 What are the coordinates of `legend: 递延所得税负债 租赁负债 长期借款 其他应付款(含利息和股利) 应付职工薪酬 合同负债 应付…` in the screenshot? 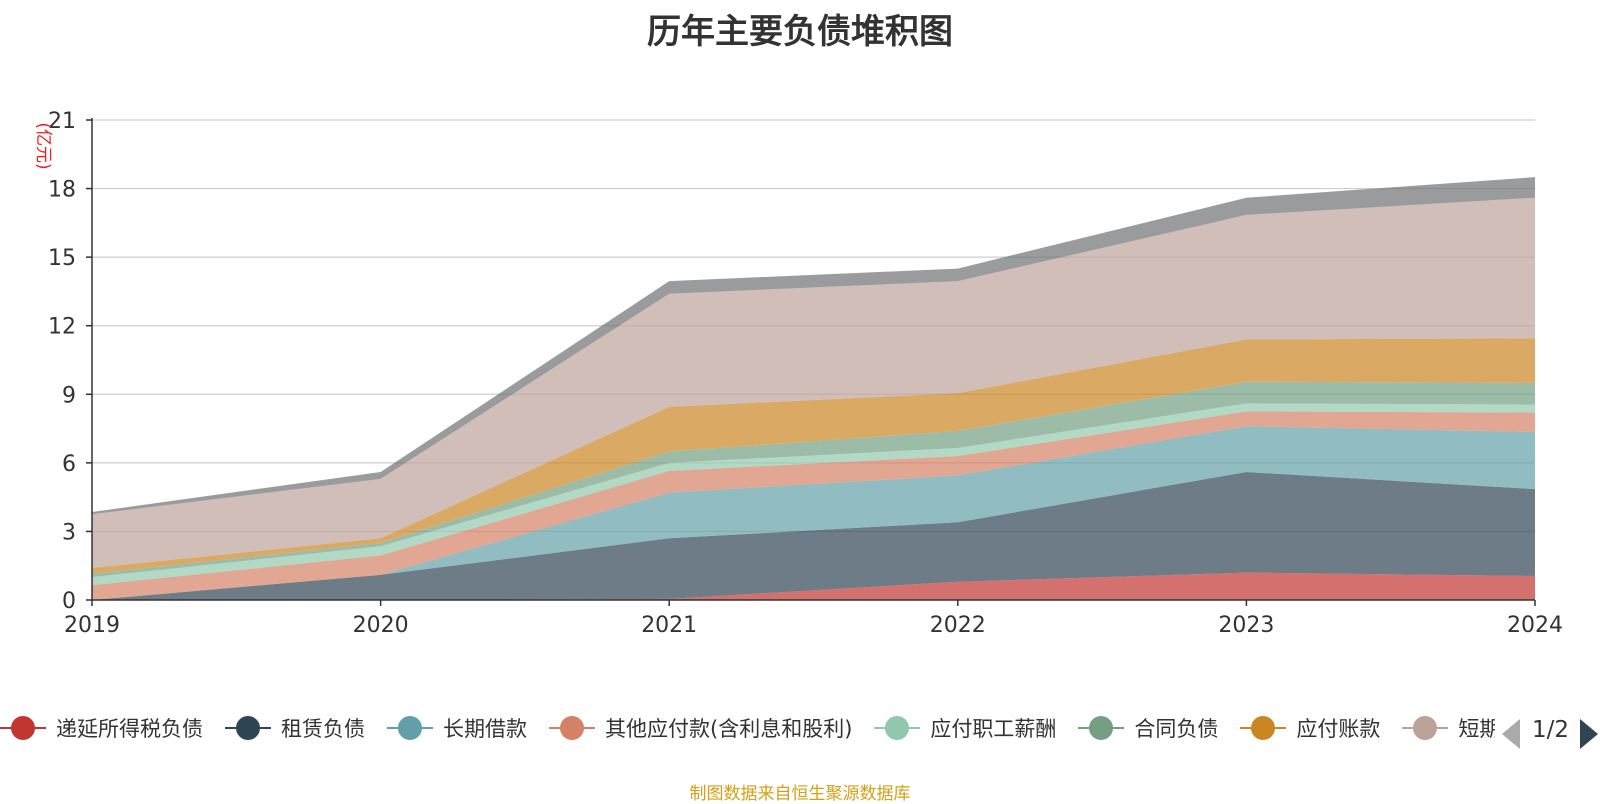 It's located at (747, 733).